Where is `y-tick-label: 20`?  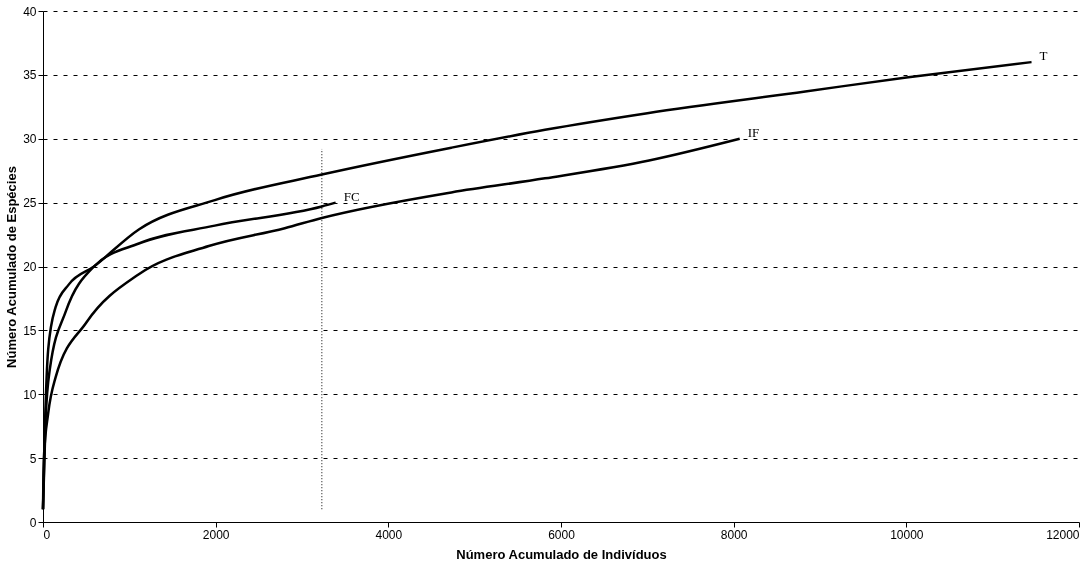 y-tick-label: 20 is located at coordinates (30, 267).